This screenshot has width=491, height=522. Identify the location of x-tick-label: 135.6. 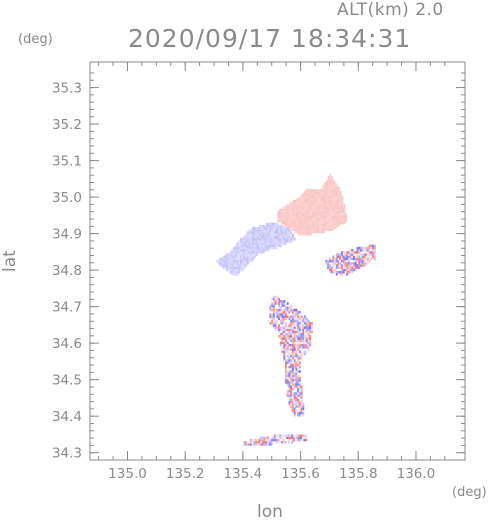
(300, 474).